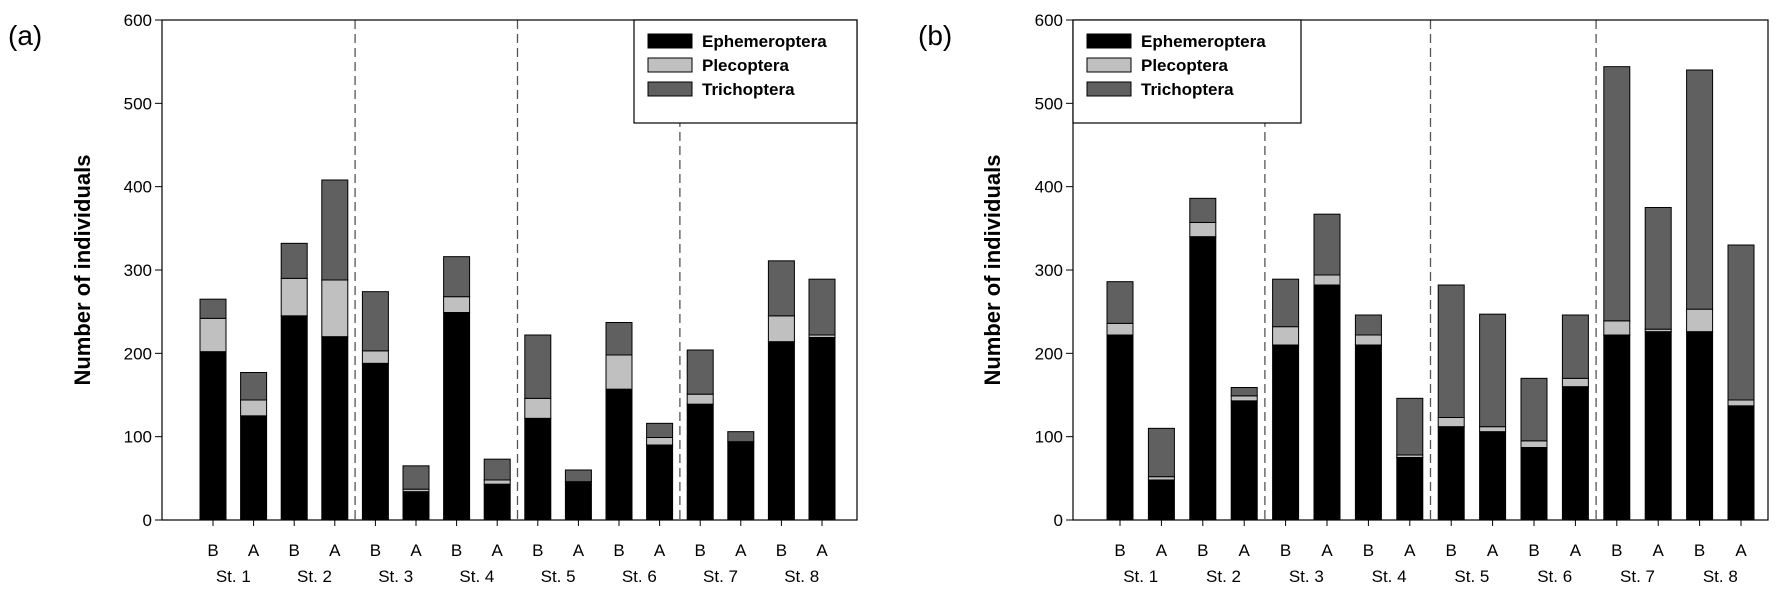 Image resolution: width=1781 pixels, height=601 pixels. Describe the element at coordinates (476, 576) in the screenshot. I see `station-label: St. 4` at that location.